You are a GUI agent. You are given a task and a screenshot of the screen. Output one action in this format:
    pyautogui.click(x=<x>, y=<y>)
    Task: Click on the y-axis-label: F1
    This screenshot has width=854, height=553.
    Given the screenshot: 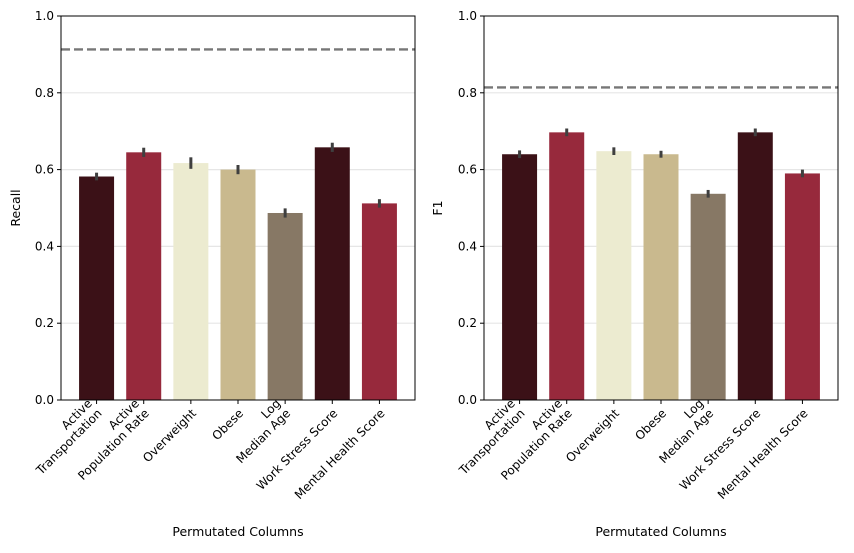 What is the action you would take?
    pyautogui.click(x=437, y=207)
    